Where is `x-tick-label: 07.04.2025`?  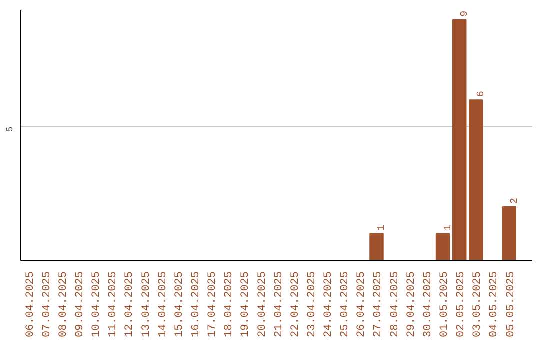 x-tick-label: 07.04.2025 is located at coordinates (47, 304).